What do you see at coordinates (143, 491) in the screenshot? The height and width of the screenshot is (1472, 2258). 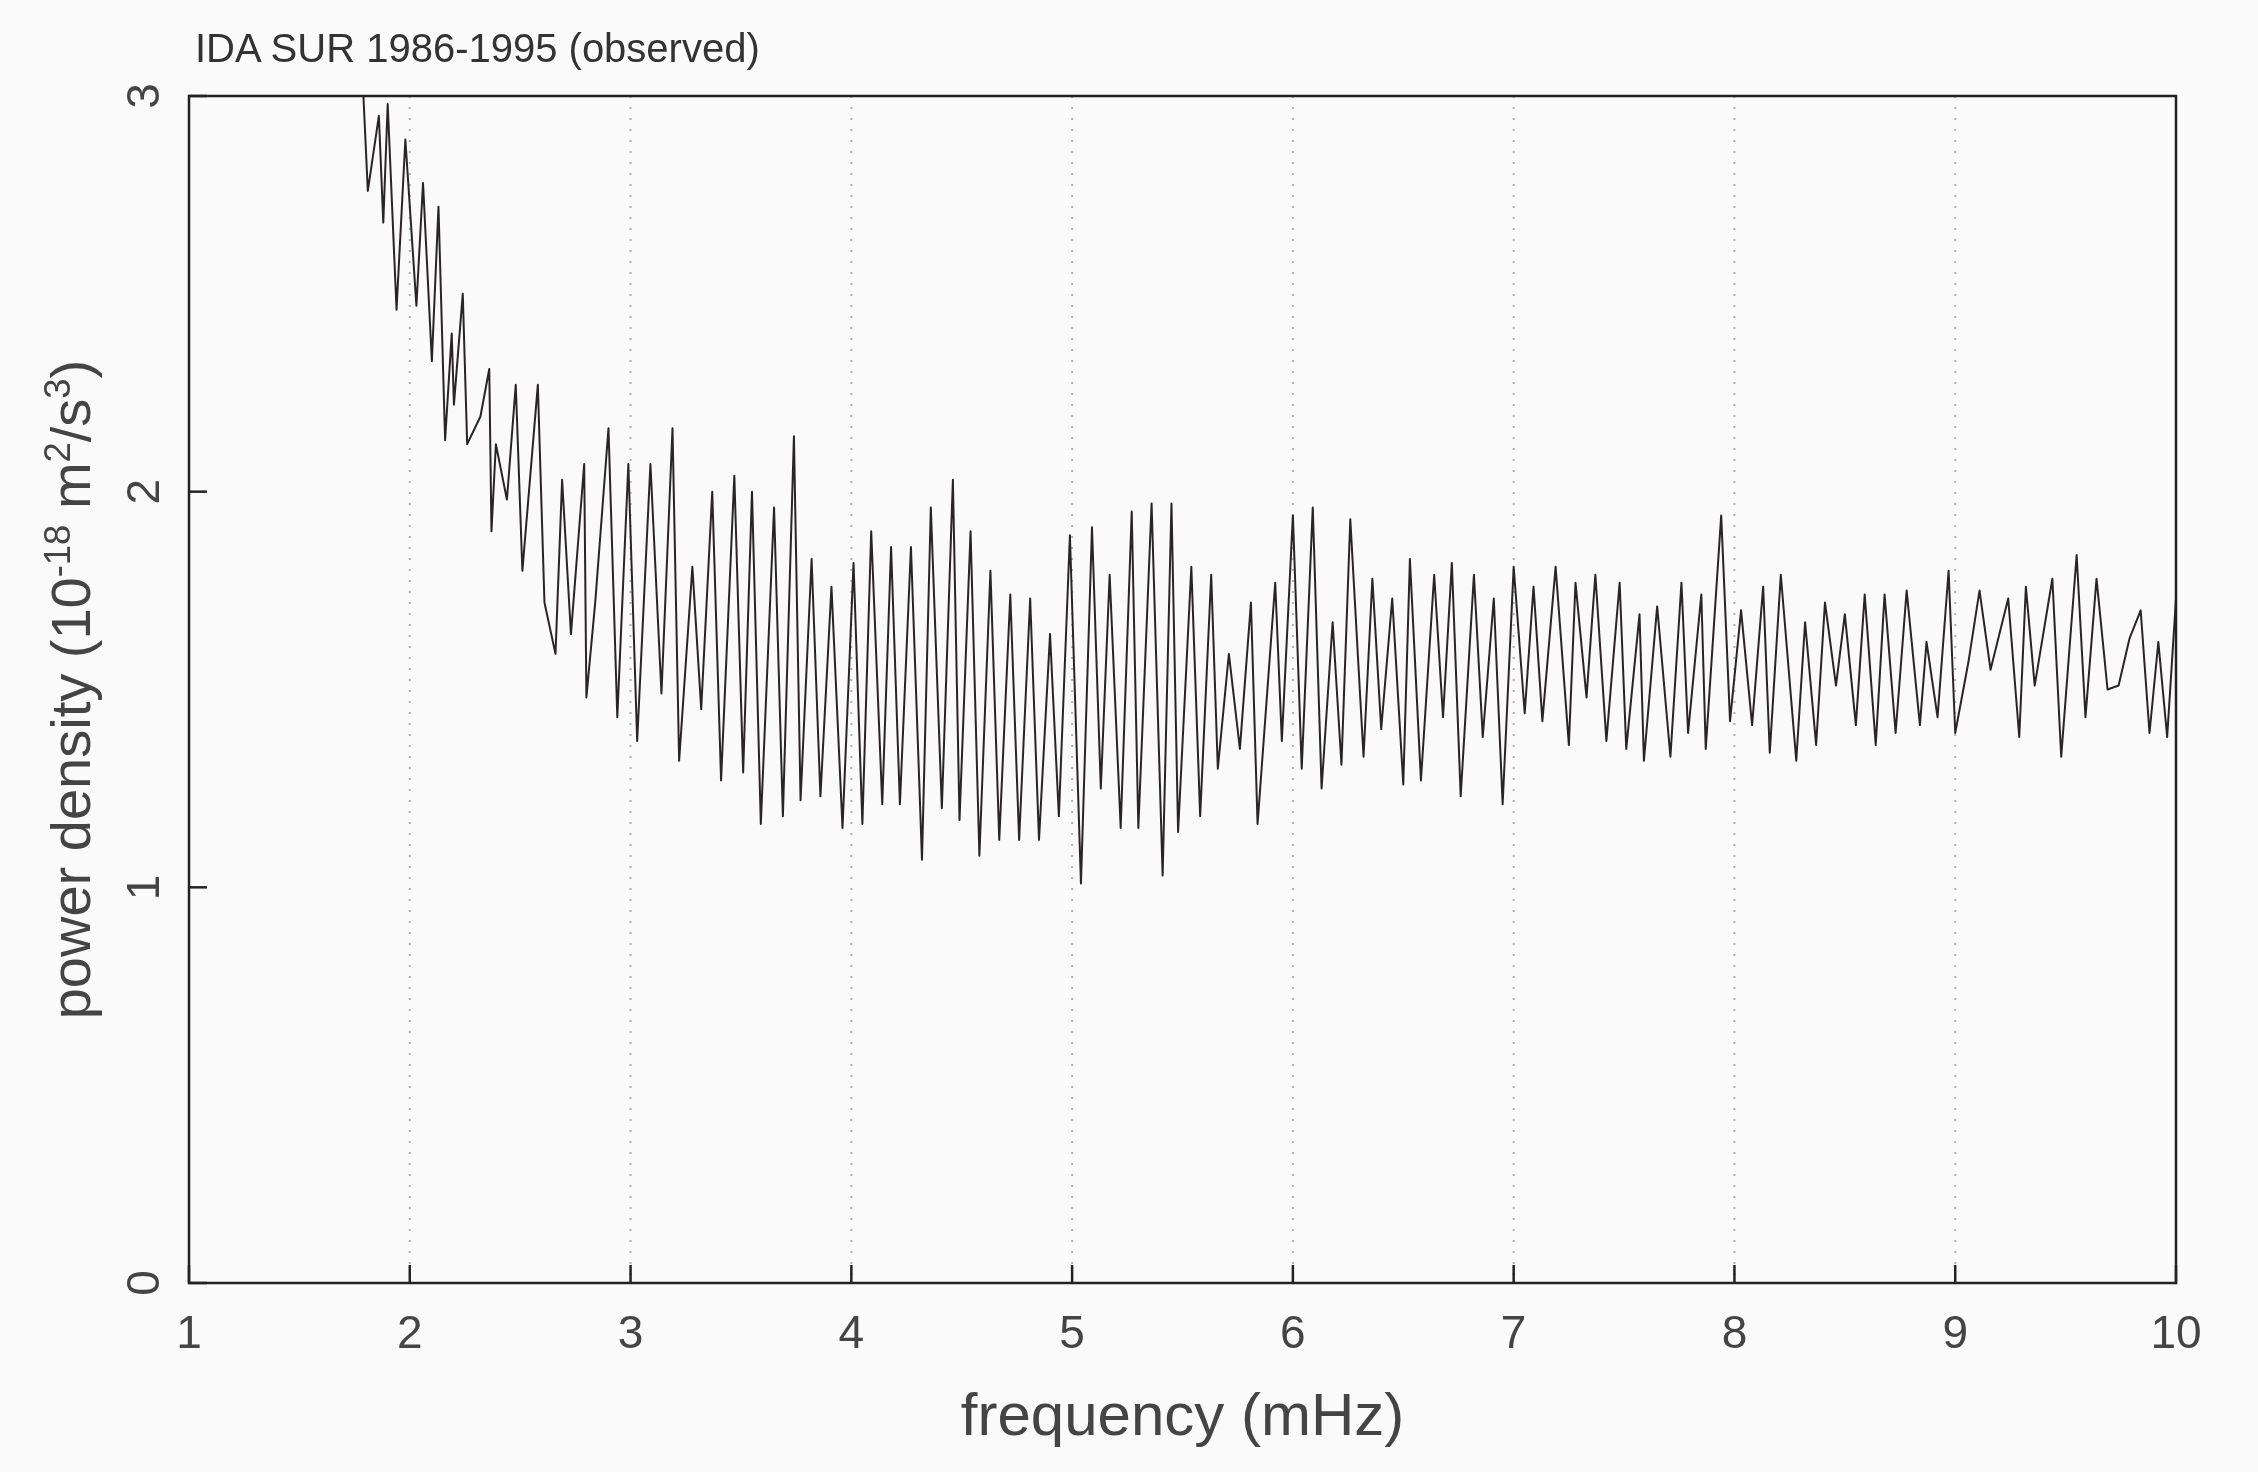 I see `y-tick-label: 2` at bounding box center [143, 491].